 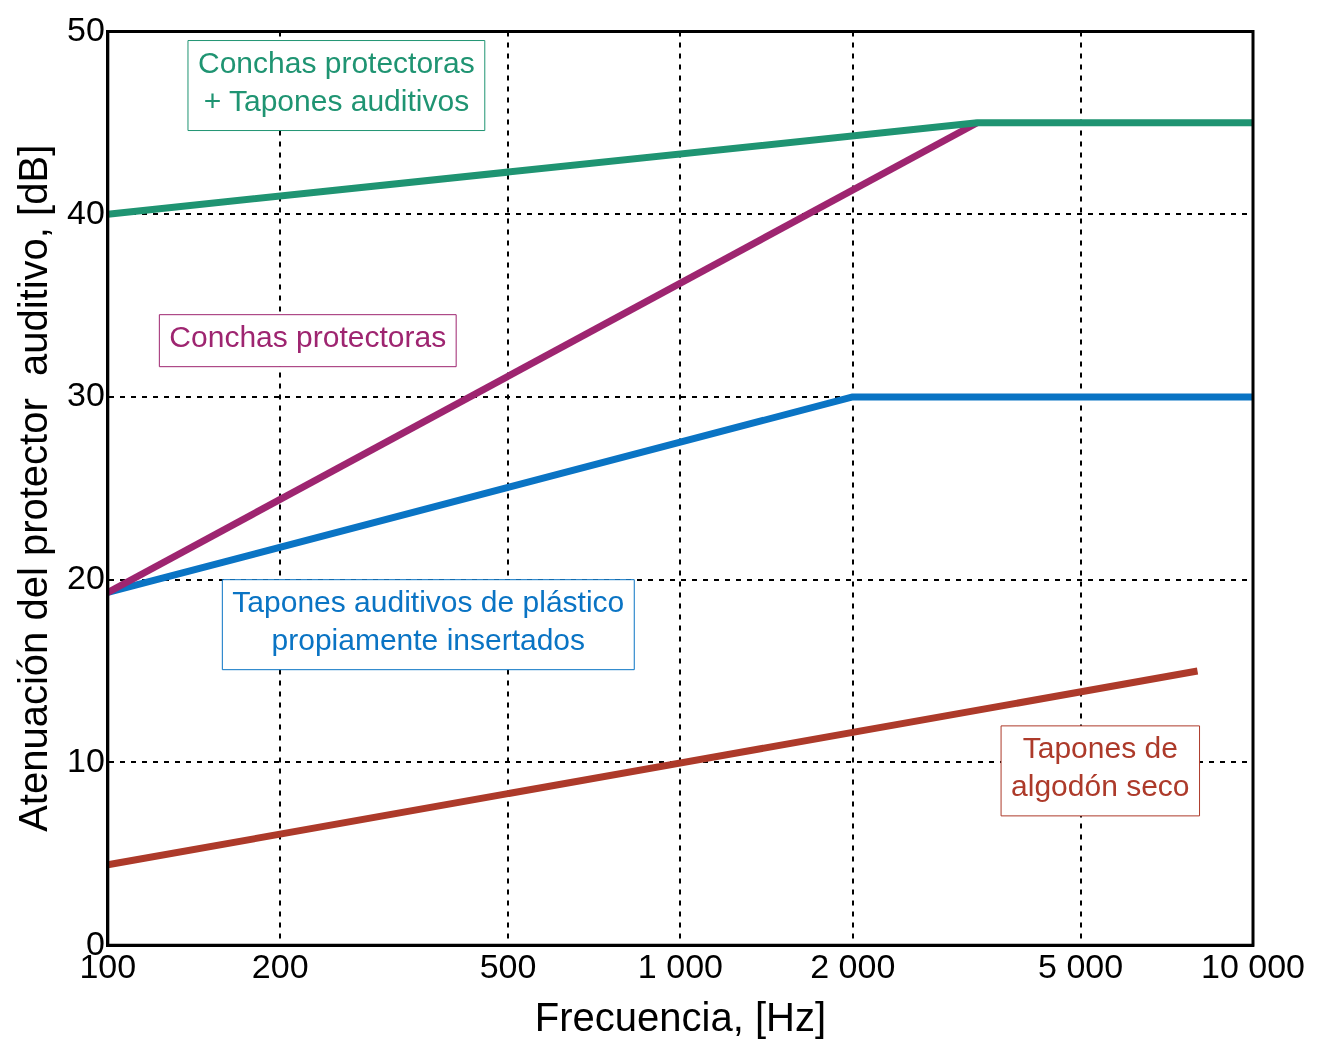 What do you see at coordinates (308, 336) in the screenshot?
I see `series-label: Conchas protectoras` at bounding box center [308, 336].